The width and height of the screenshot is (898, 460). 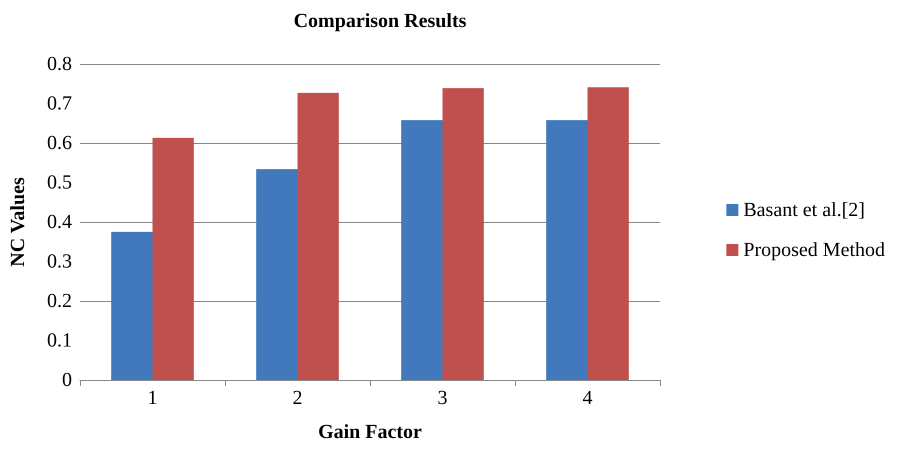 What do you see at coordinates (370, 432) in the screenshot?
I see `x-axis-title: Gain Factor` at bounding box center [370, 432].